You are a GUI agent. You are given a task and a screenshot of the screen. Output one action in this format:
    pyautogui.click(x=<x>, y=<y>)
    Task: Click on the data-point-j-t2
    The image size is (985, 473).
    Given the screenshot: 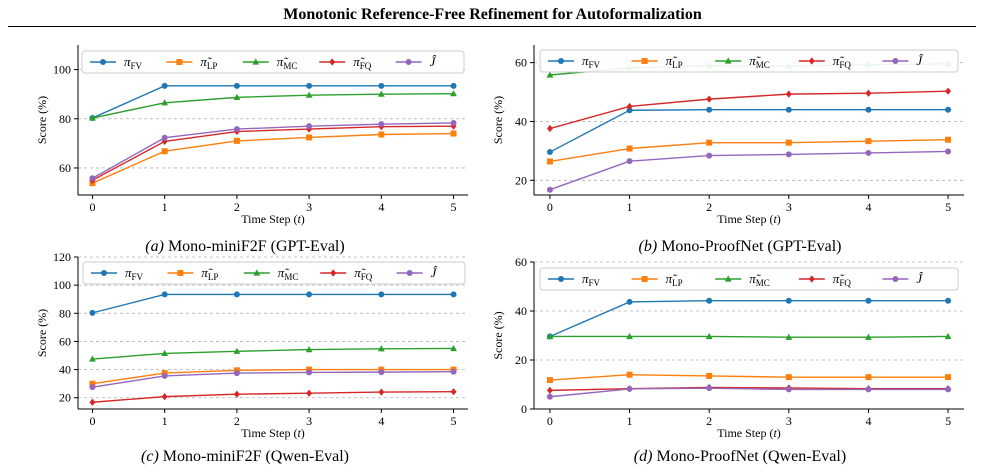 What is the action you would take?
    pyautogui.click(x=236, y=129)
    